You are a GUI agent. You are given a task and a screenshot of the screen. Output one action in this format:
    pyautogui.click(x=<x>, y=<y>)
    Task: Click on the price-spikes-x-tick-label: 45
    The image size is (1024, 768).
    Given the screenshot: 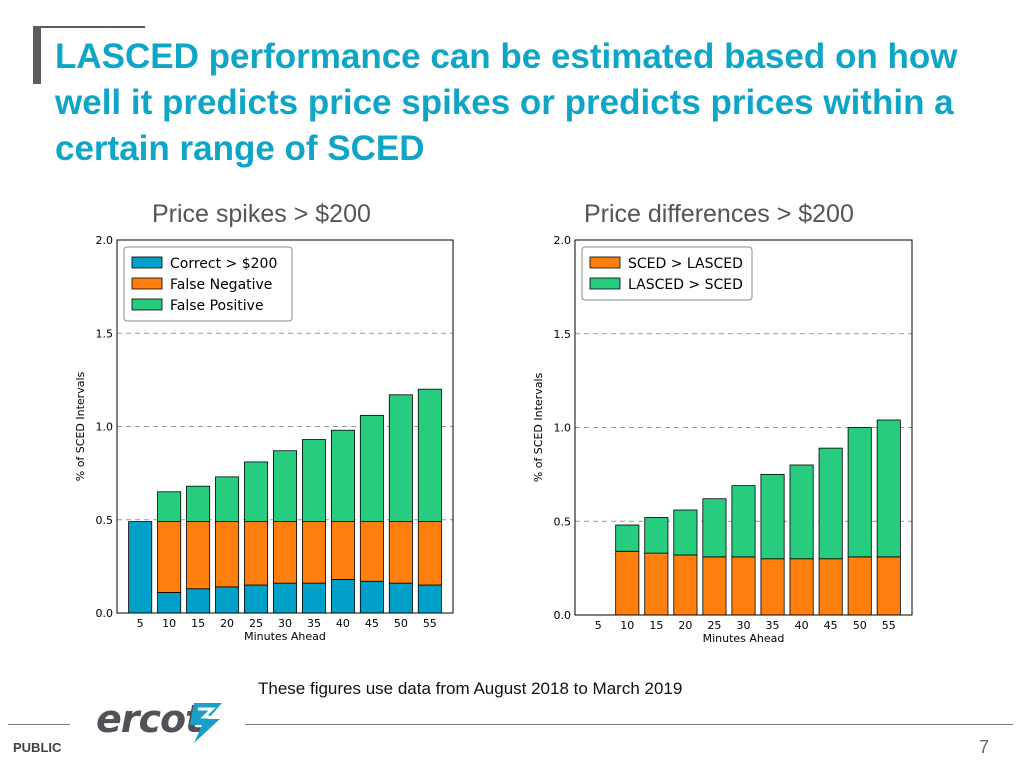 What is the action you would take?
    pyautogui.click(x=372, y=623)
    